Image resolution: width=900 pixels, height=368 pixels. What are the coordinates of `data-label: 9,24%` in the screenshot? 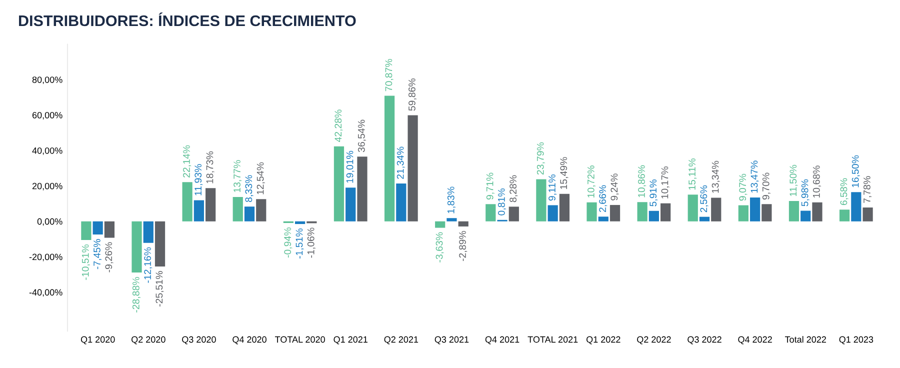 It's located at (614, 187).